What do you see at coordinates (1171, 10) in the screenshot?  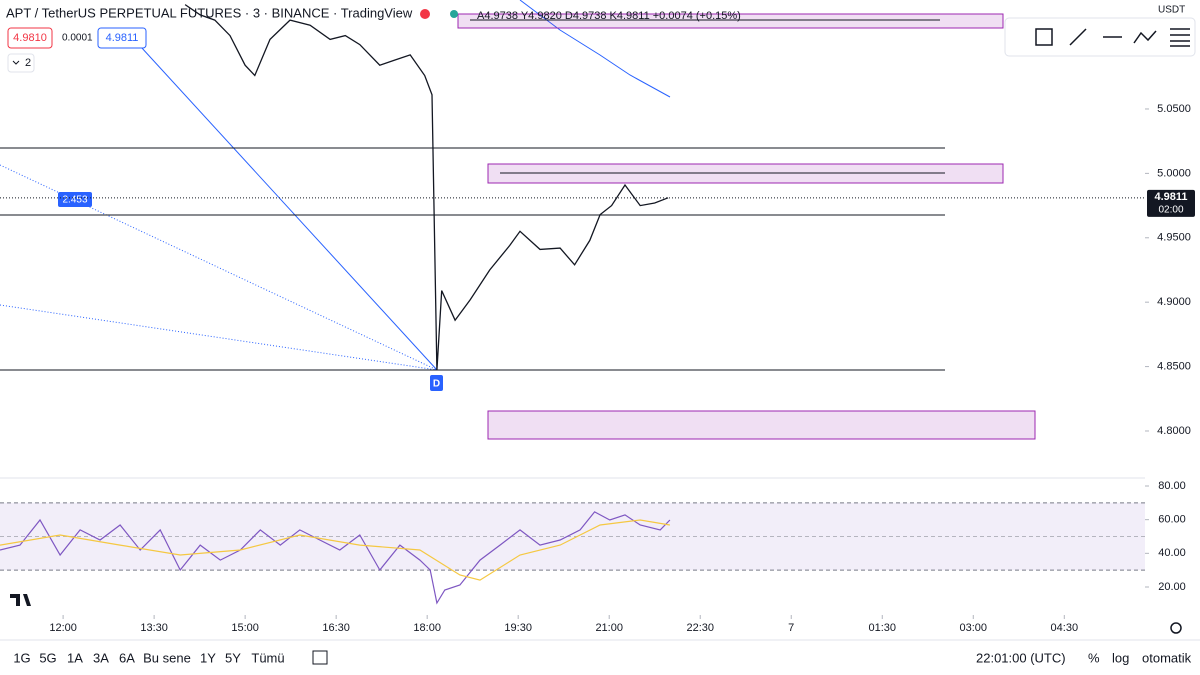 I see `currency: USDT` at bounding box center [1171, 10].